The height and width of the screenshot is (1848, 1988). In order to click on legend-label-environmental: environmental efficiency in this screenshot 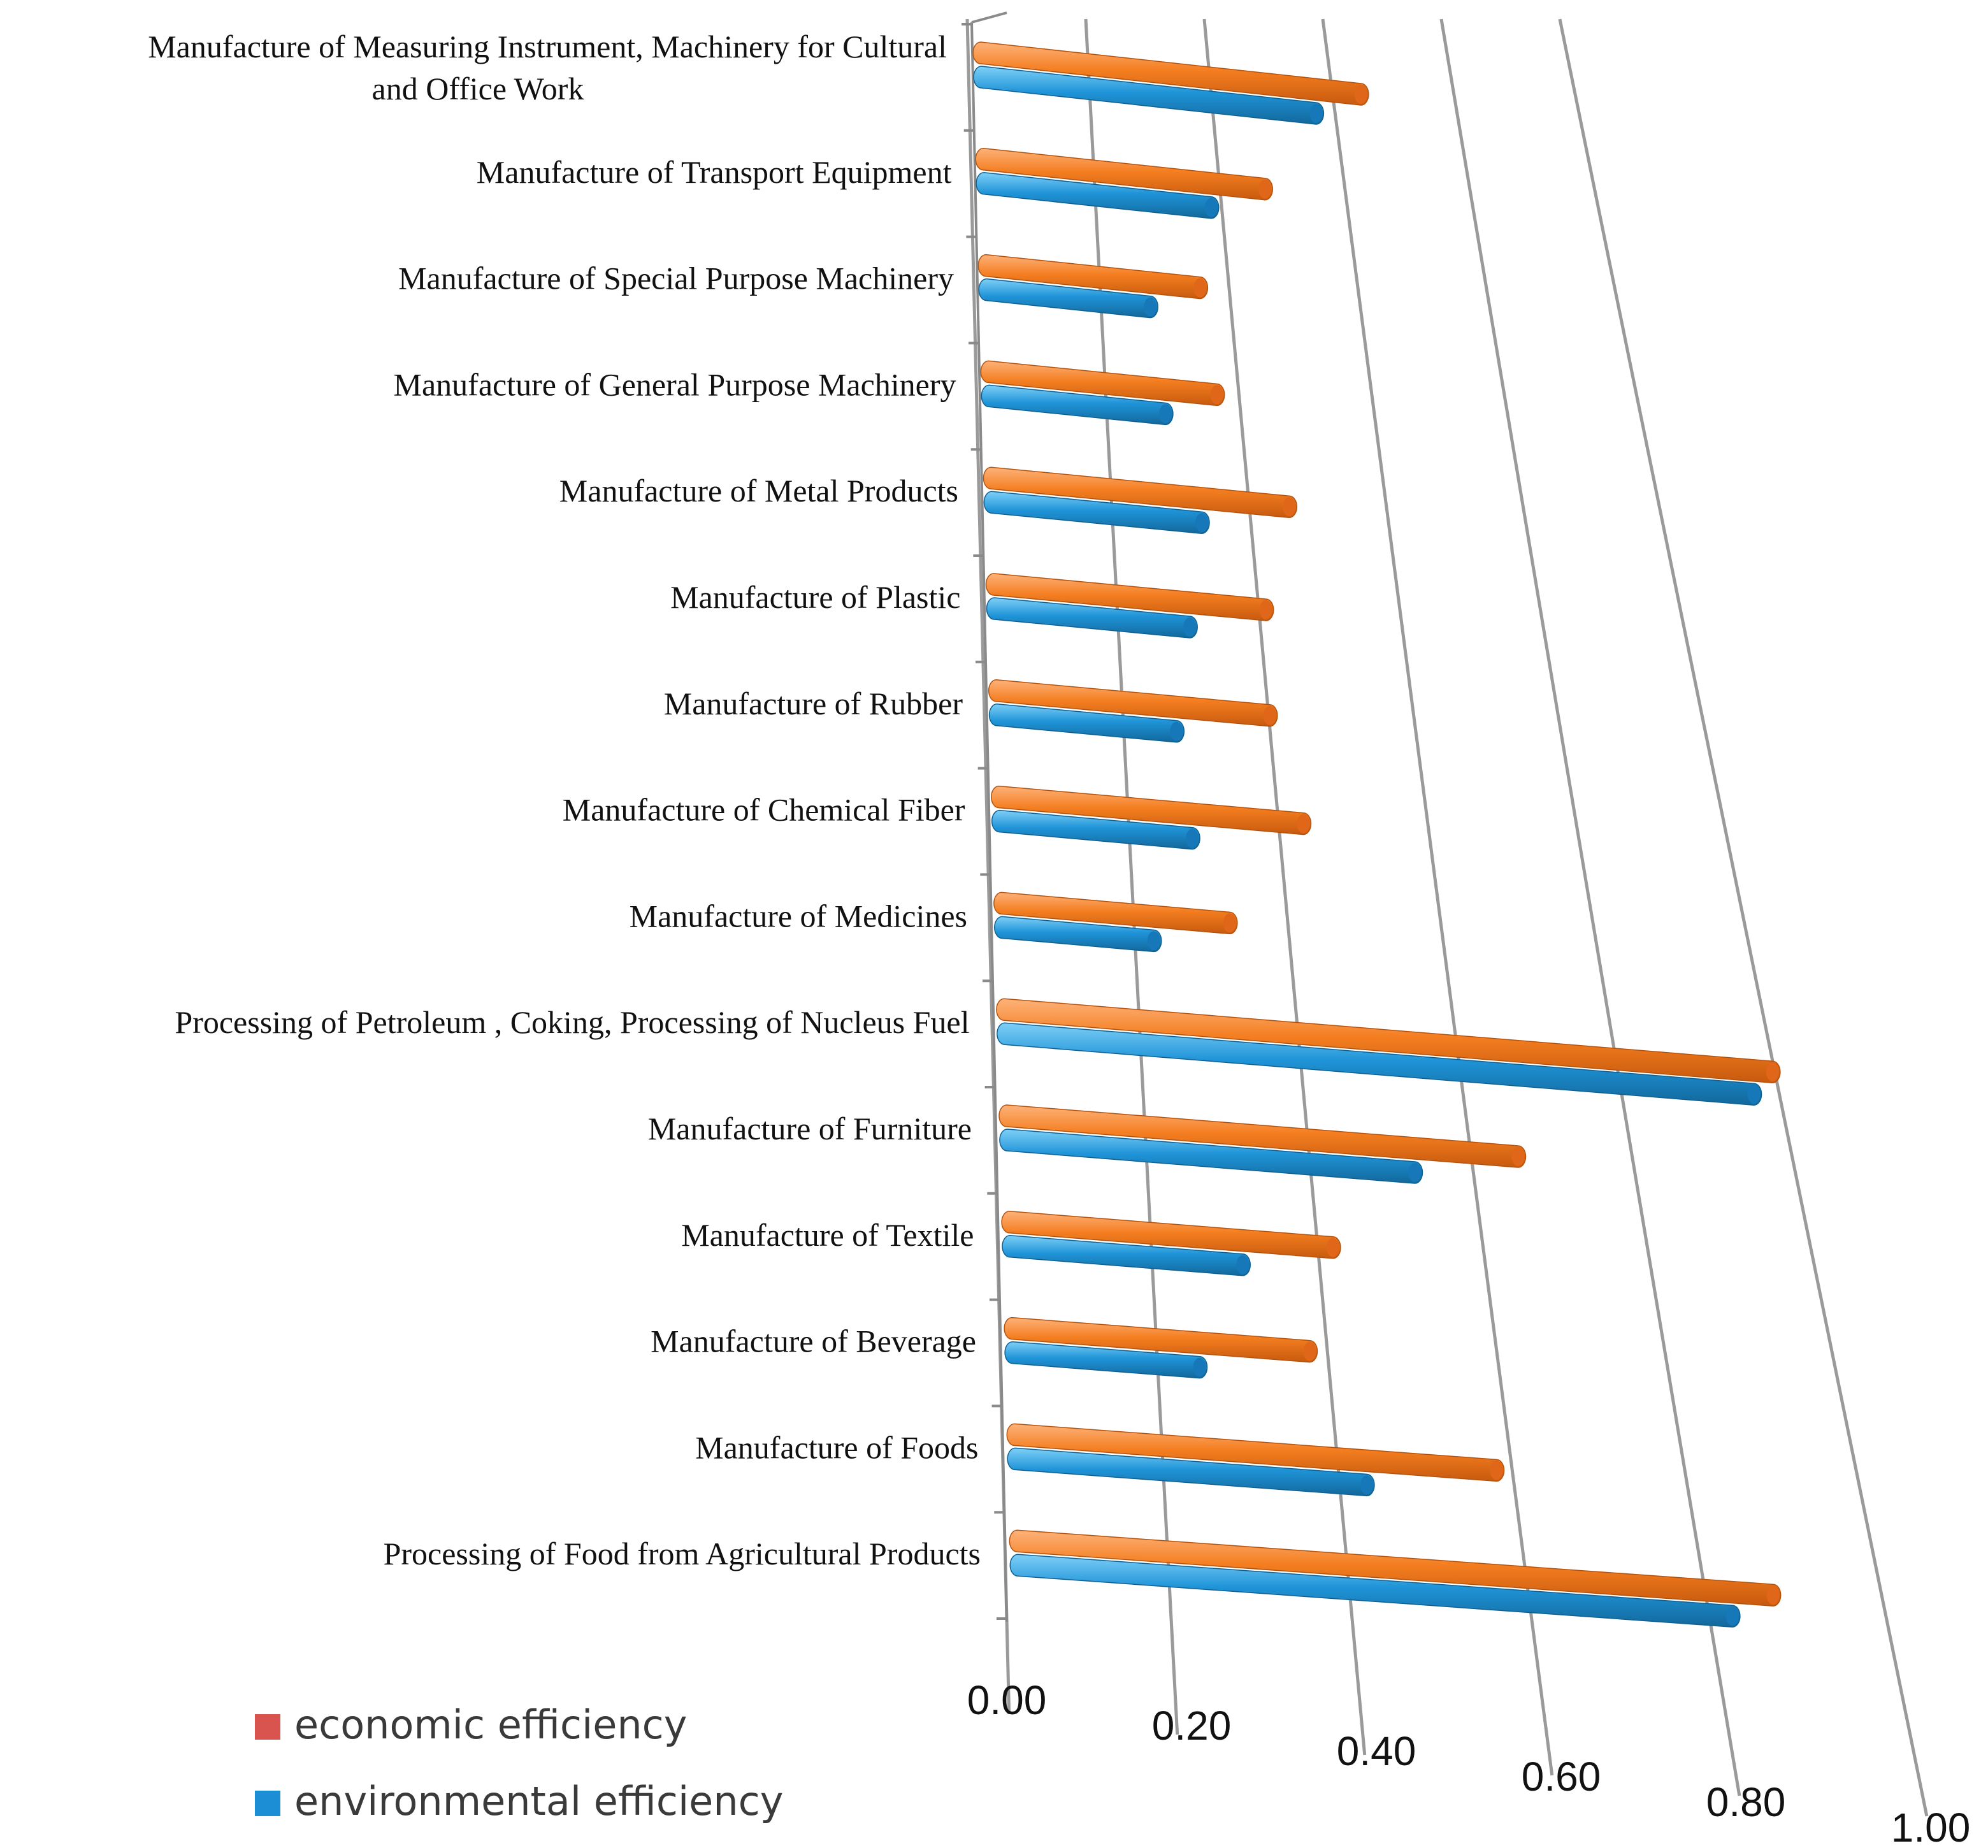, I will do `click(538, 1801)`.